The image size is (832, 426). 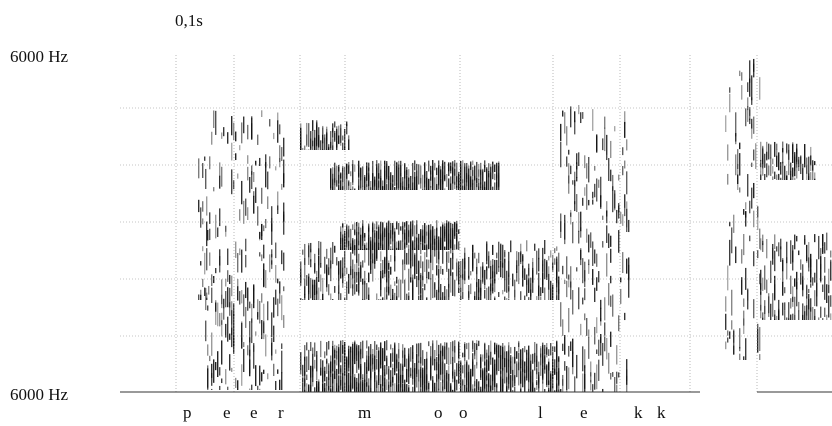 I want to click on segment-label-10: k, so click(x=661, y=412).